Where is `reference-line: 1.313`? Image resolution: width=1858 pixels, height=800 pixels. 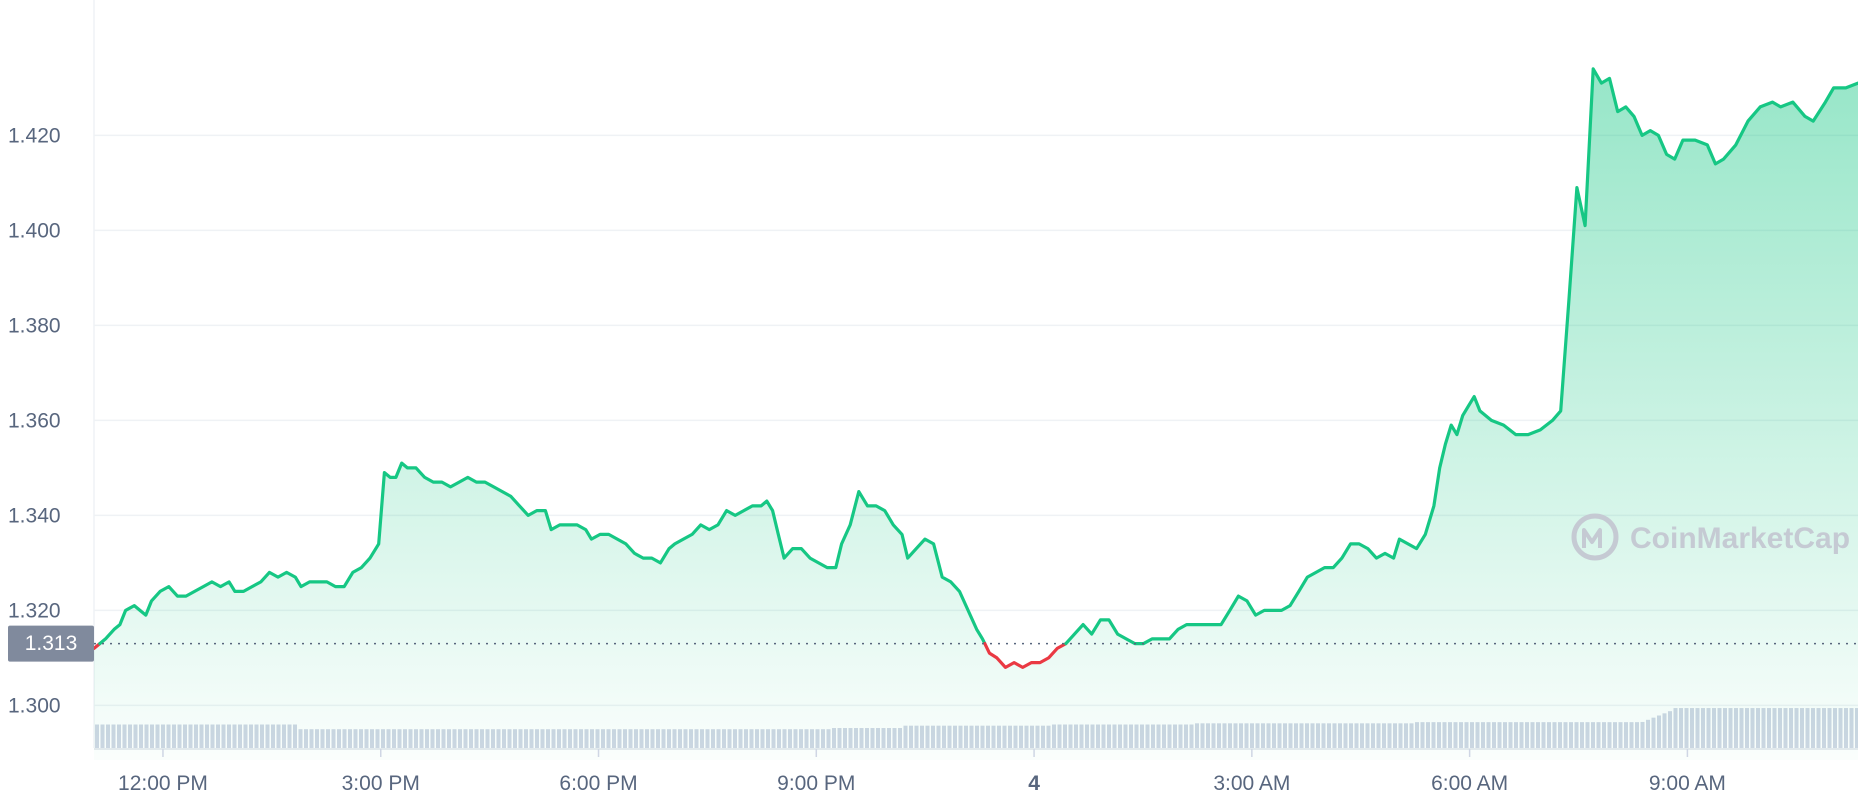
reference-line: 1.313 is located at coordinates (933, 643).